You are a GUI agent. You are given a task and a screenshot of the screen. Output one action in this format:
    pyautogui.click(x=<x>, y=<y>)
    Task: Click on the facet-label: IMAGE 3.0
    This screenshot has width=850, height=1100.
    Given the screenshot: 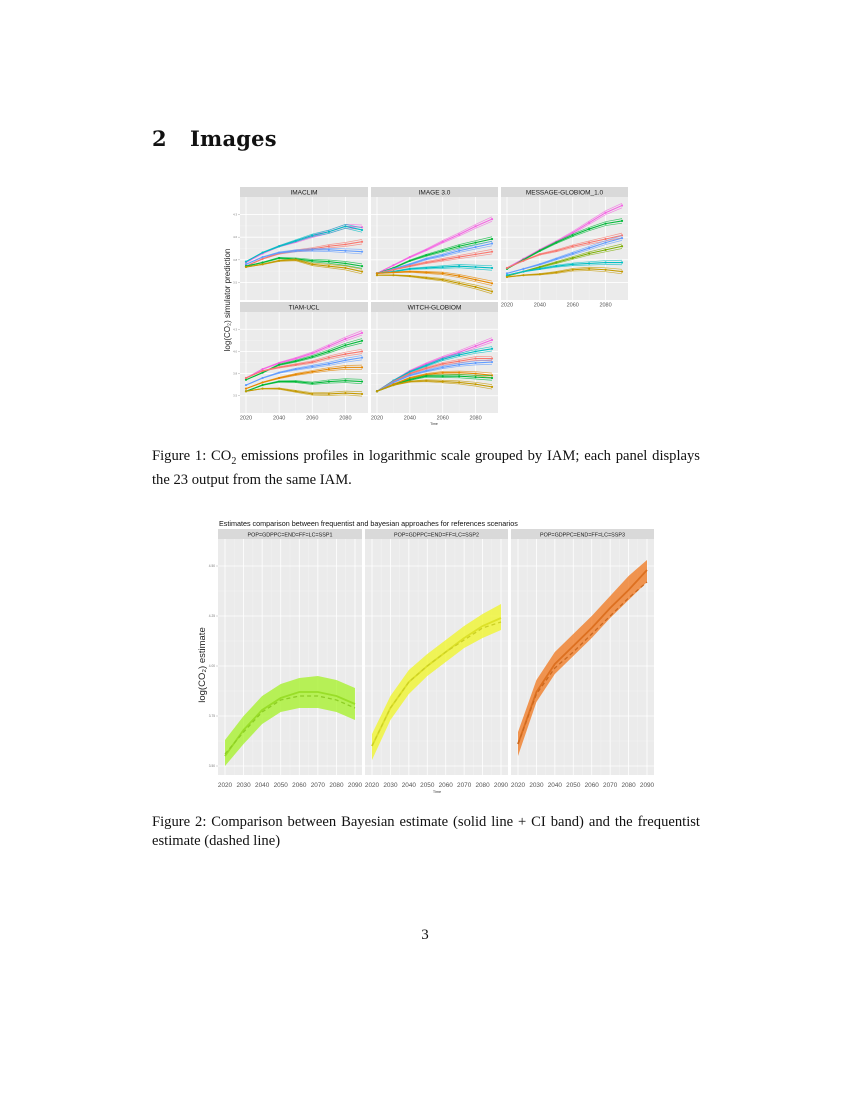 What is the action you would take?
    pyautogui.click(x=435, y=192)
    